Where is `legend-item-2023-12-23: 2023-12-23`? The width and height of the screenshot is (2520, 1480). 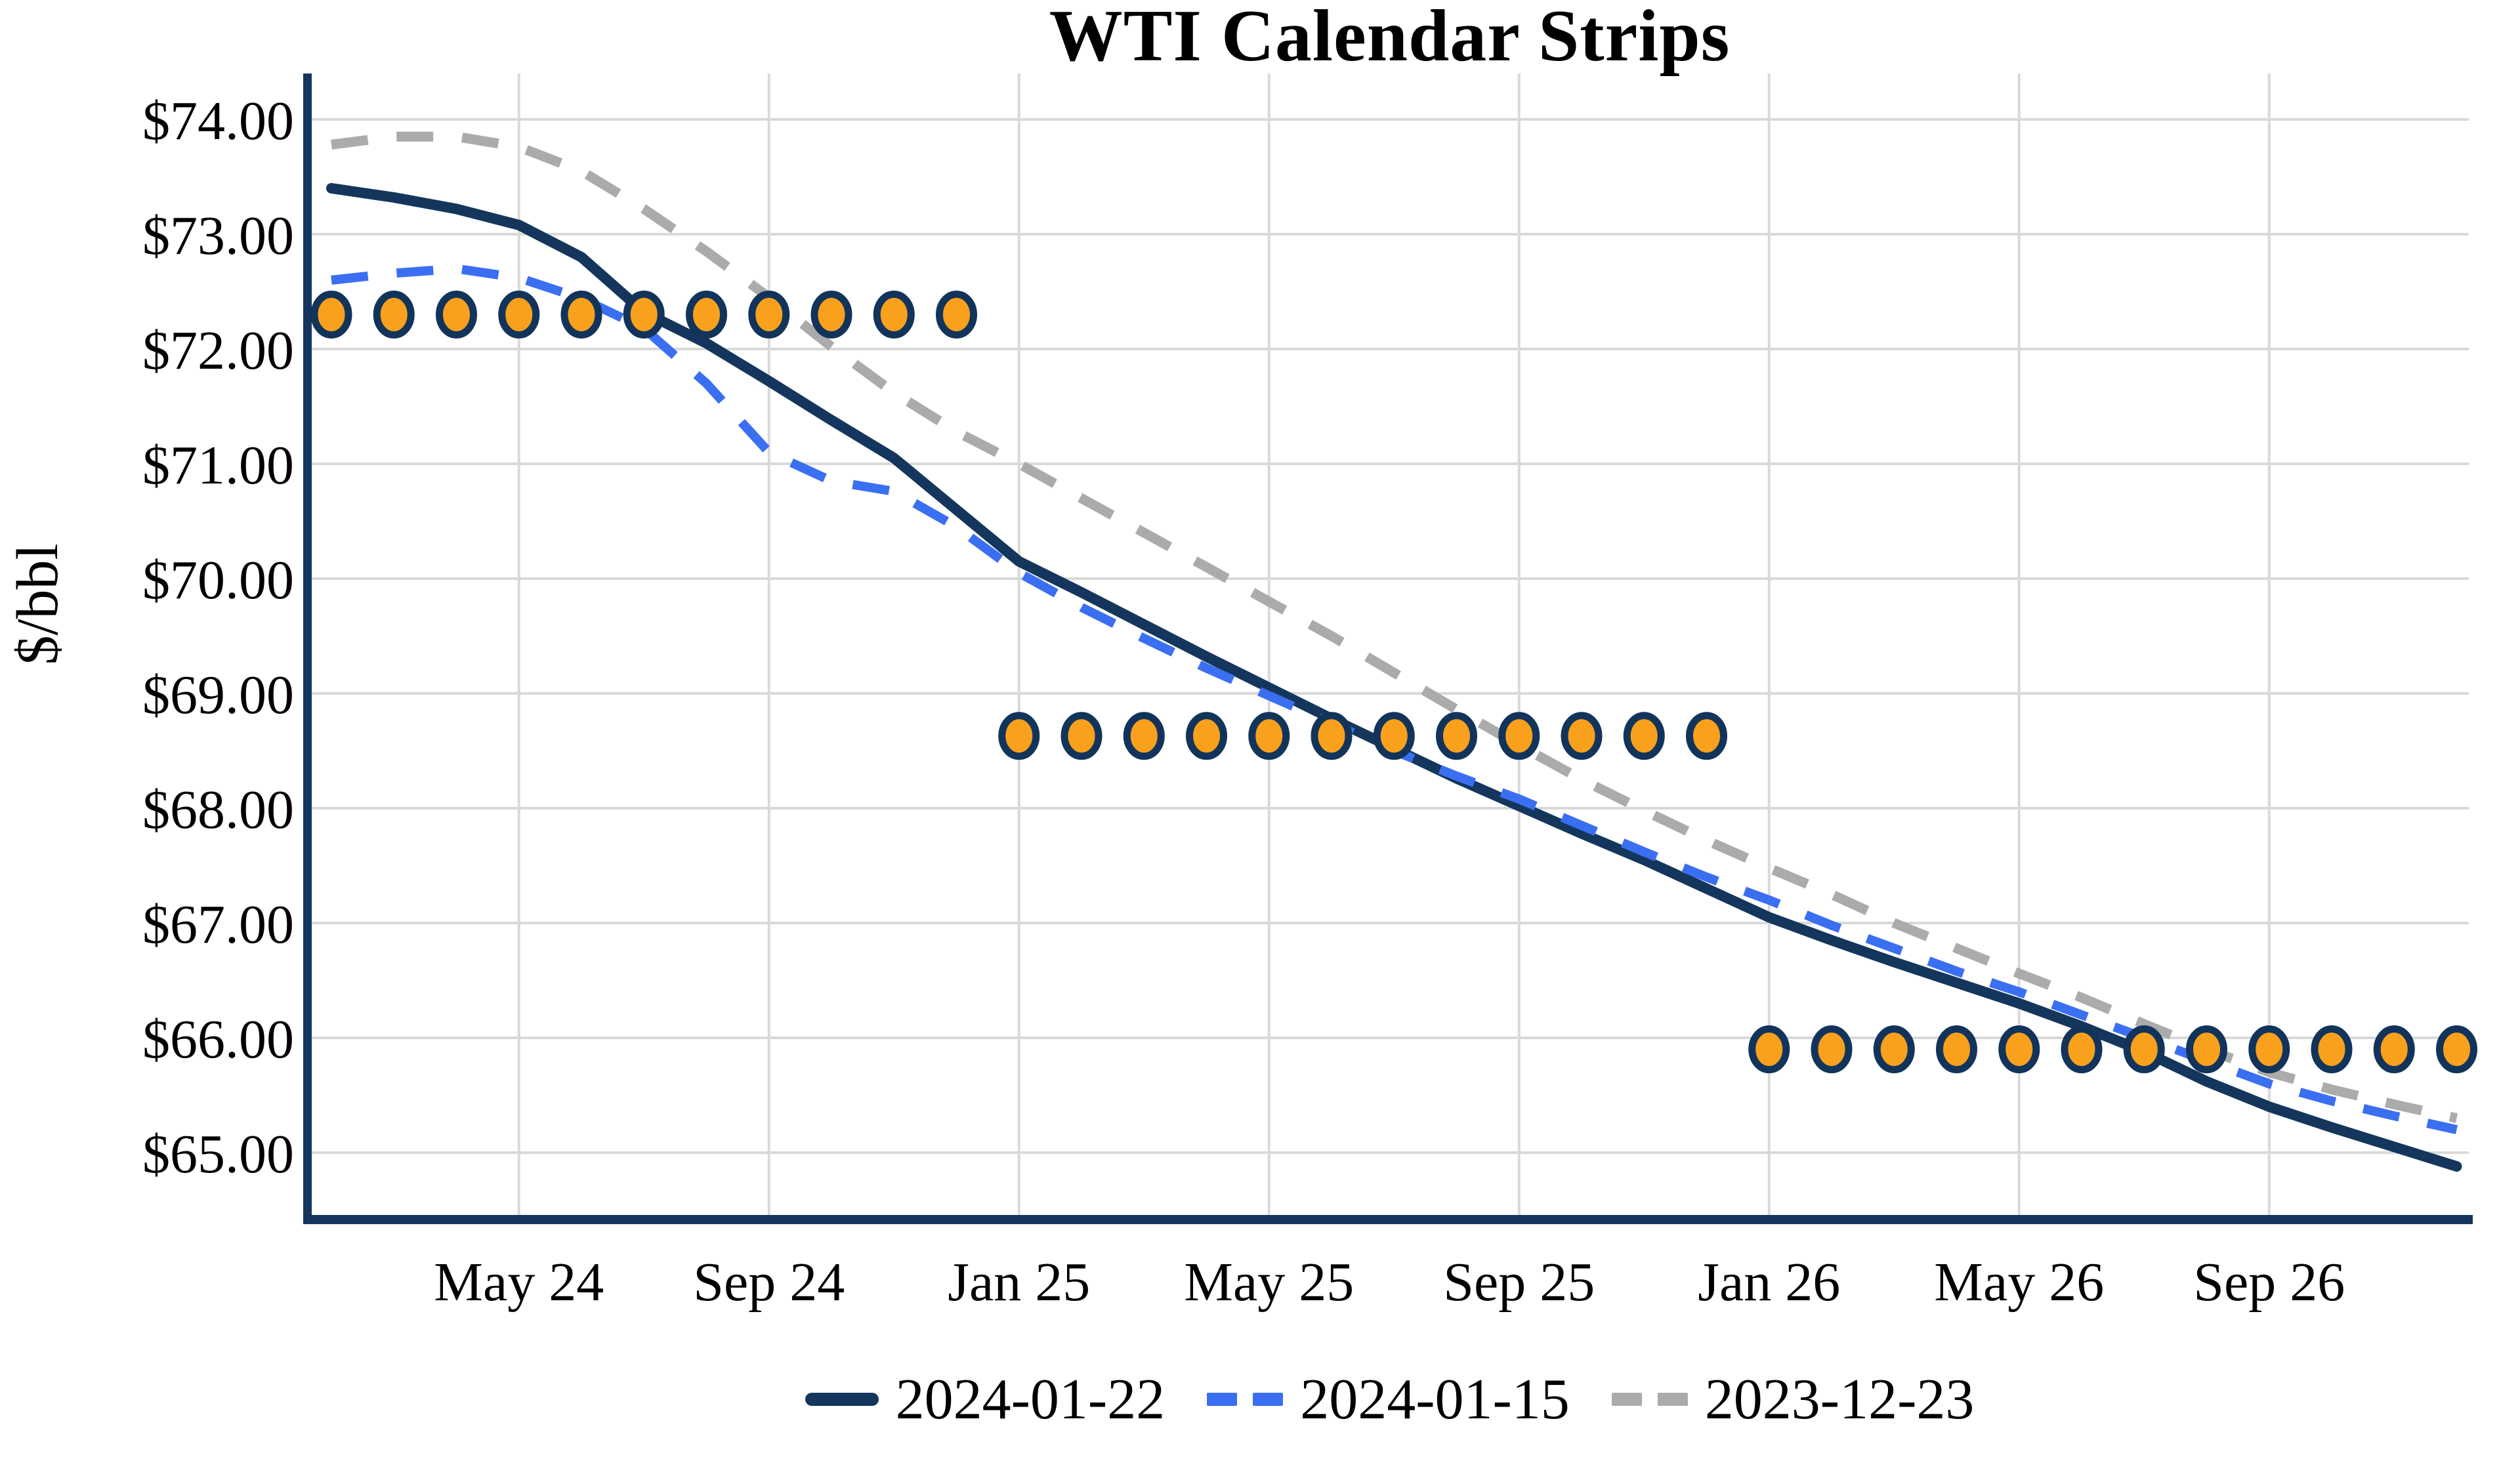
legend-item-2023-12-23: 2023-12-23 is located at coordinates (1793, 1400).